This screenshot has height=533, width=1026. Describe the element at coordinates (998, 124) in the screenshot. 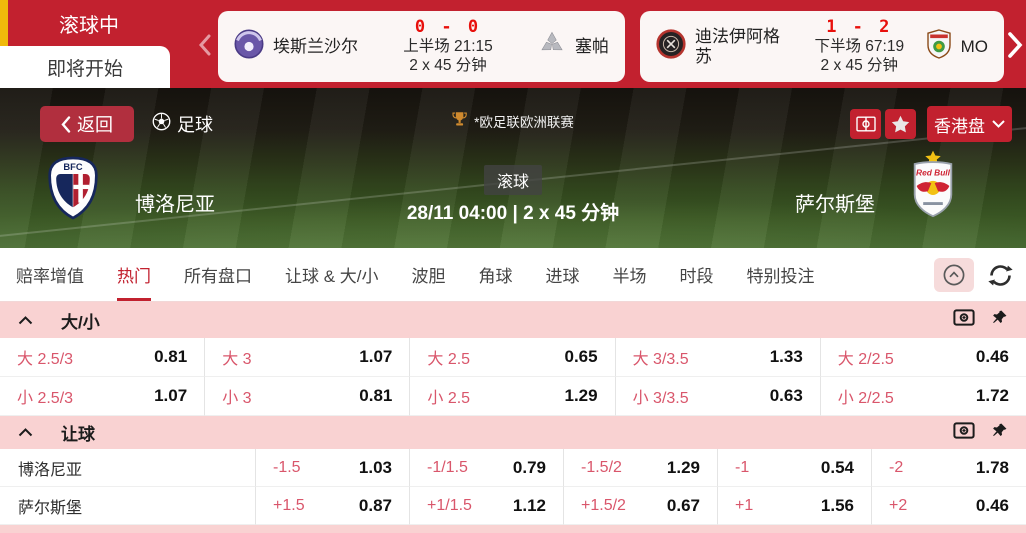

I see `chevron-down-icon` at that location.